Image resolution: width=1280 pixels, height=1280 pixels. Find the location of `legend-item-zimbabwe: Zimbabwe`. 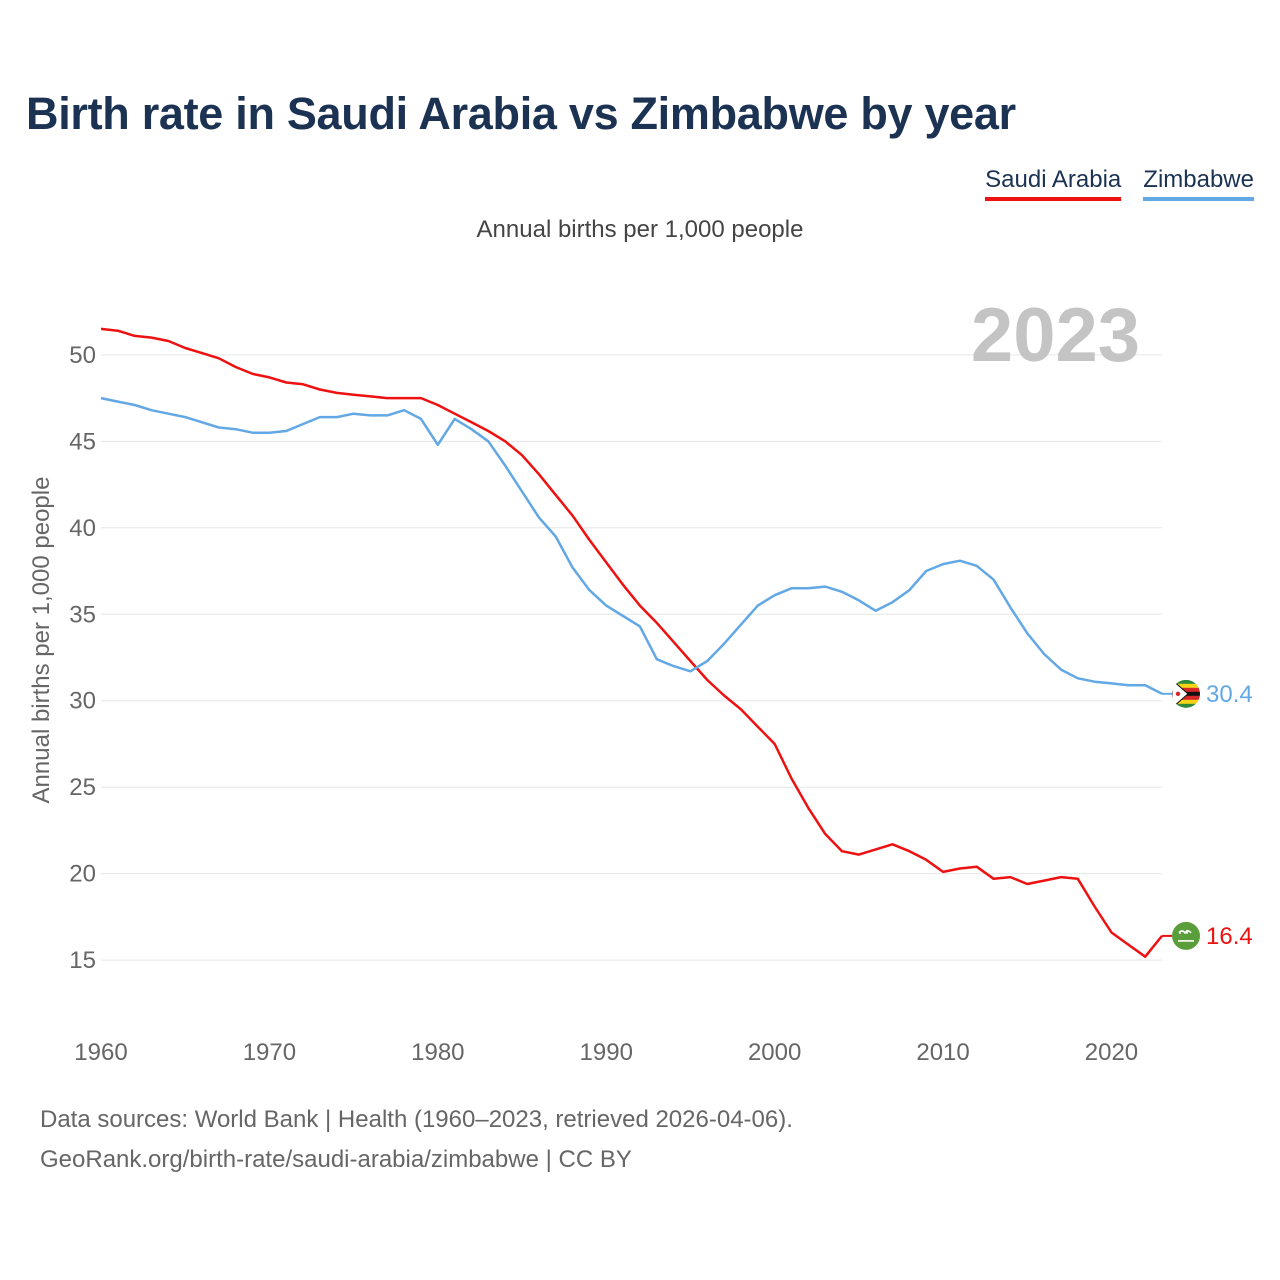

legend-item-zimbabwe: Zimbabwe is located at coordinates (1198, 183).